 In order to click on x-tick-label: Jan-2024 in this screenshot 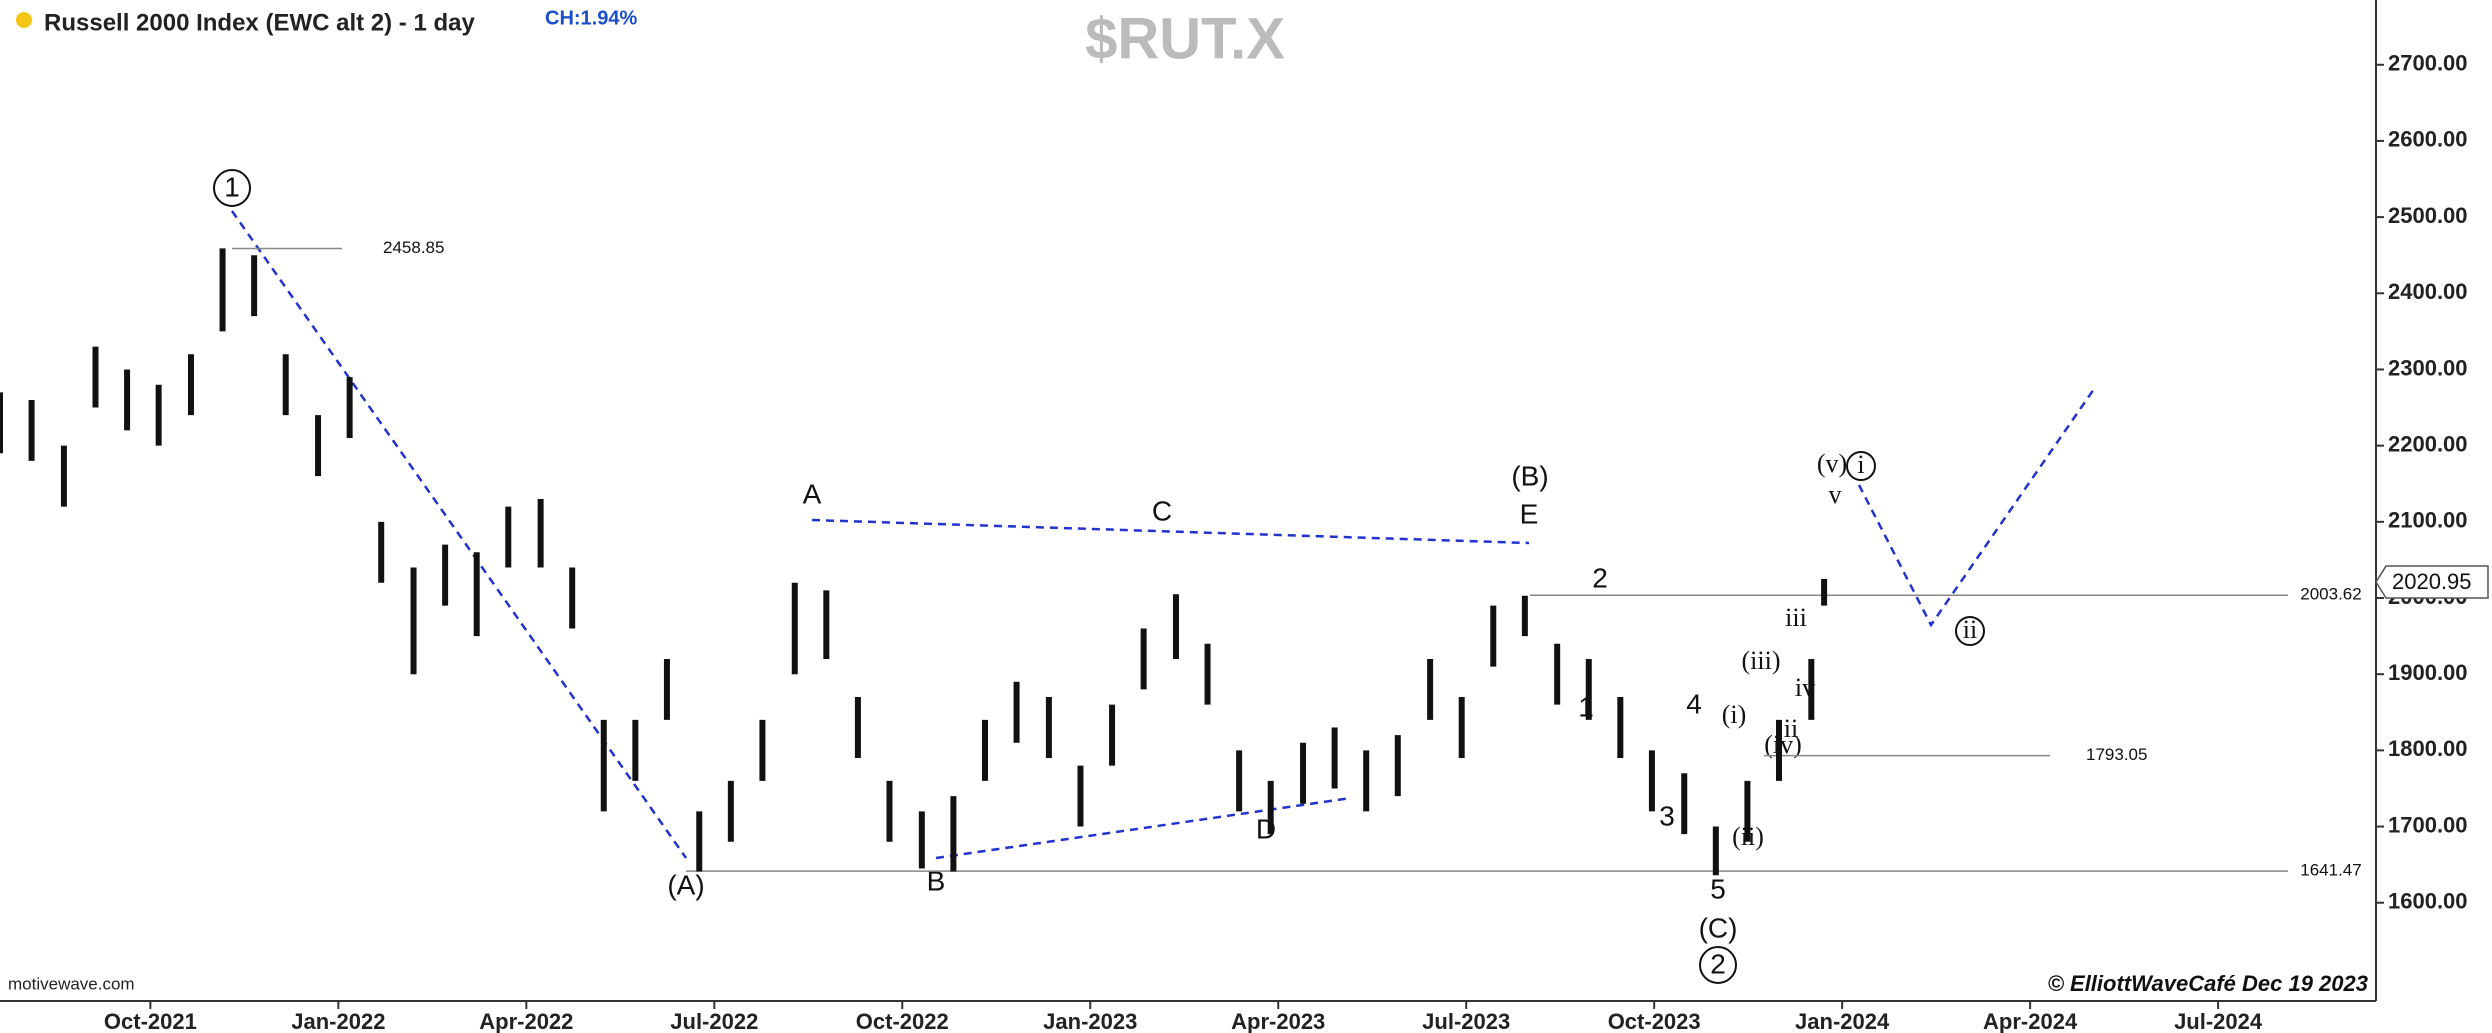, I will do `click(1842, 1021)`.